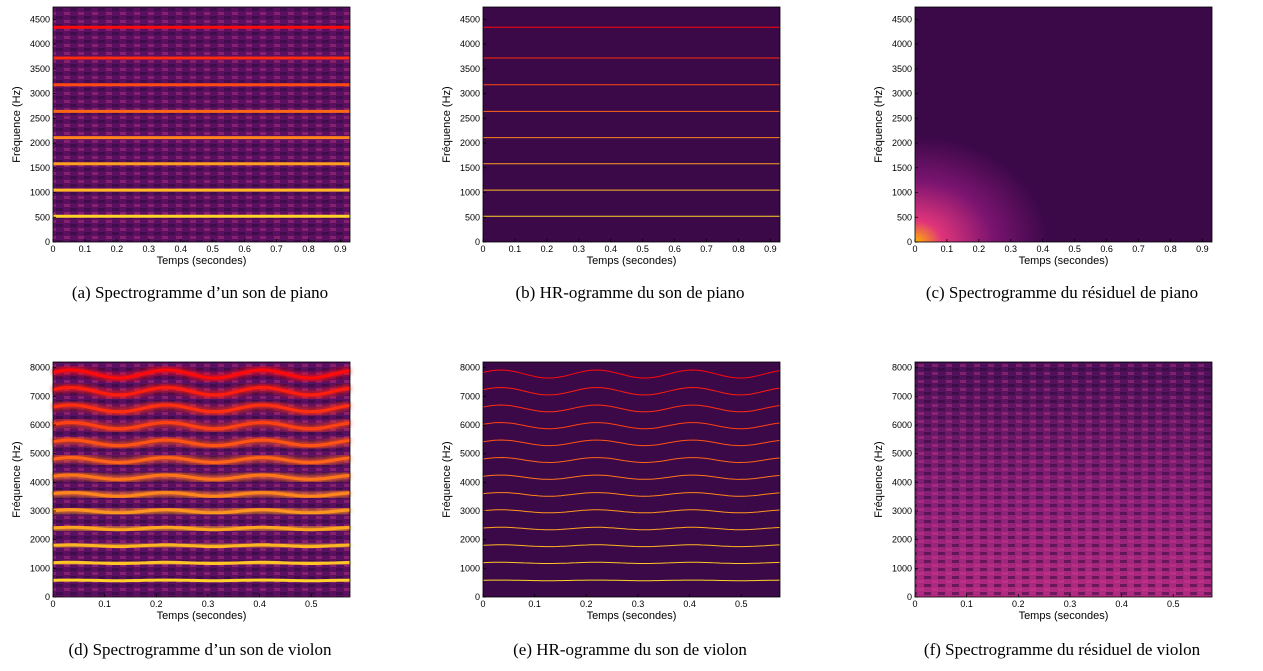 The width and height of the screenshot is (1263, 671). What do you see at coordinates (902, 168) in the screenshot?
I see `y-tick-label: 1500` at bounding box center [902, 168].